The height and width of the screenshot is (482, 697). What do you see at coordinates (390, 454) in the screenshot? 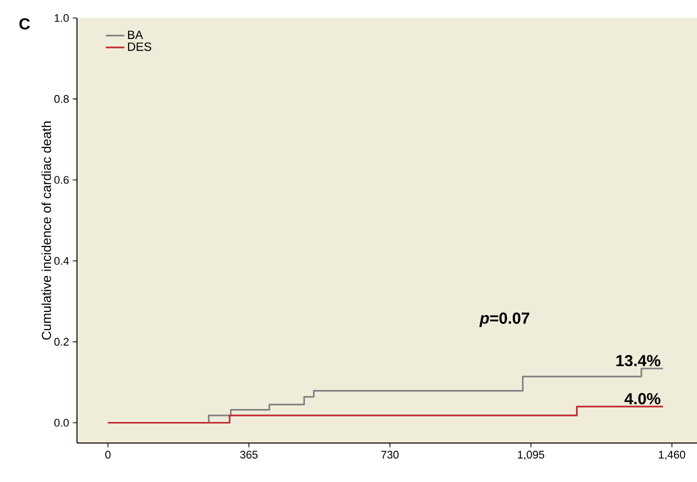
I see `x-tick-label: 730` at bounding box center [390, 454].